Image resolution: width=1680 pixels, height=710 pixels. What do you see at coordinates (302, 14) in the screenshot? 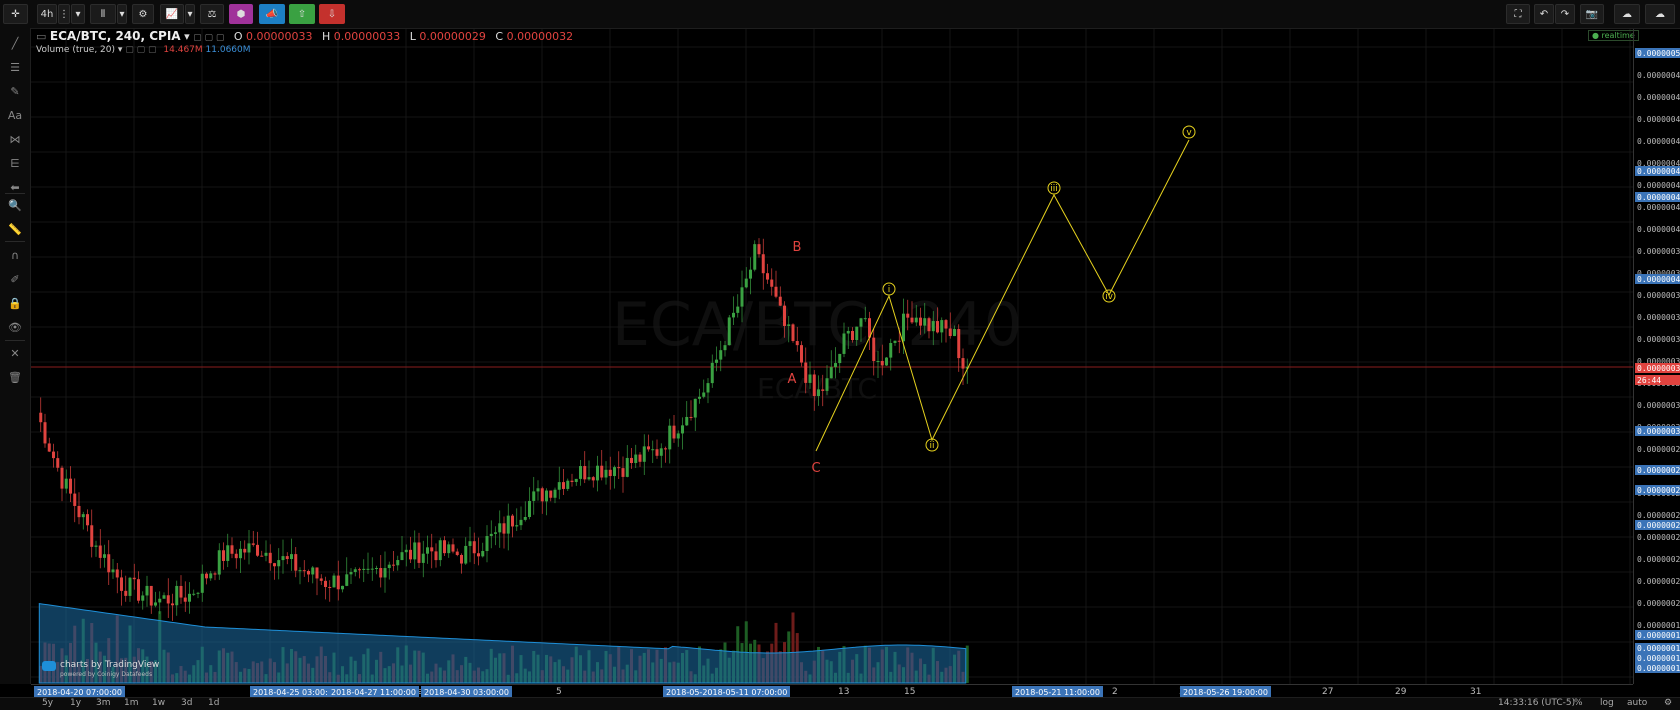
I see `buy-arrow-up-icon: ⇧` at bounding box center [302, 14].